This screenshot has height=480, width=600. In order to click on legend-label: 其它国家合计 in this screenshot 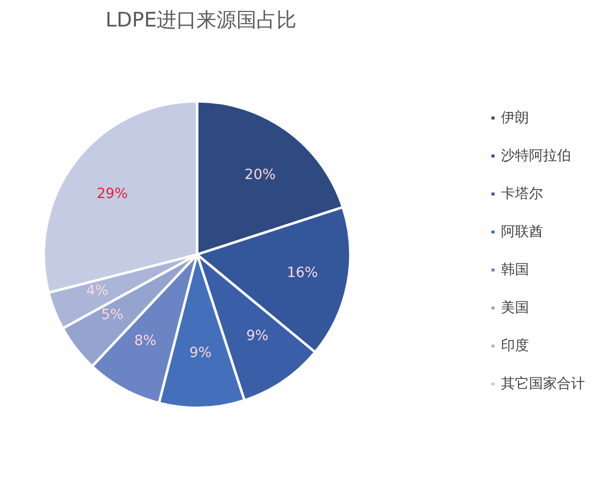, I will do `click(543, 383)`.